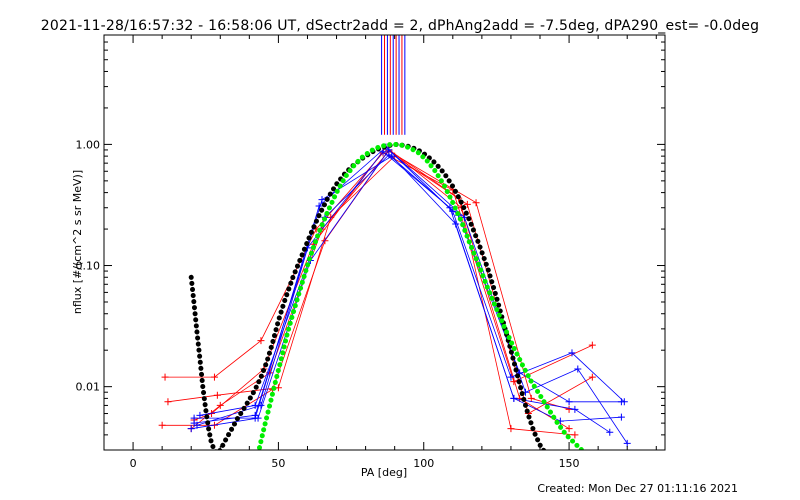 This screenshot has height=500, width=800. I want to click on x-tick-label: 100, so click(423, 463).